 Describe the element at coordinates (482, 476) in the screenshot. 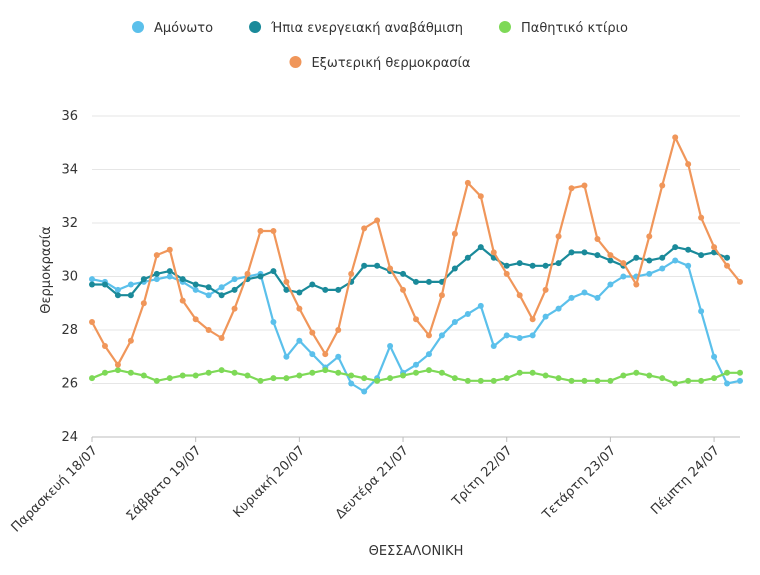

I see `x-tick-label: Τρίτη 22/07` at that location.